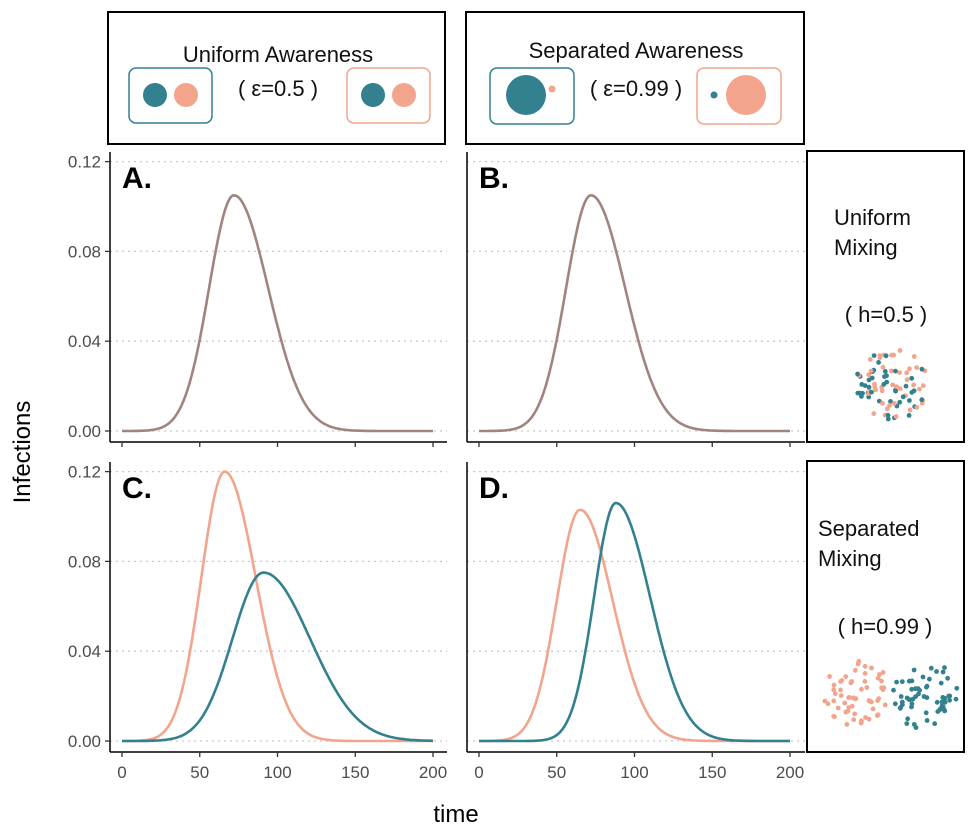  Describe the element at coordinates (388, 95) in the screenshot. I see `uniform-awareness-icon-salmon-group` at that location.